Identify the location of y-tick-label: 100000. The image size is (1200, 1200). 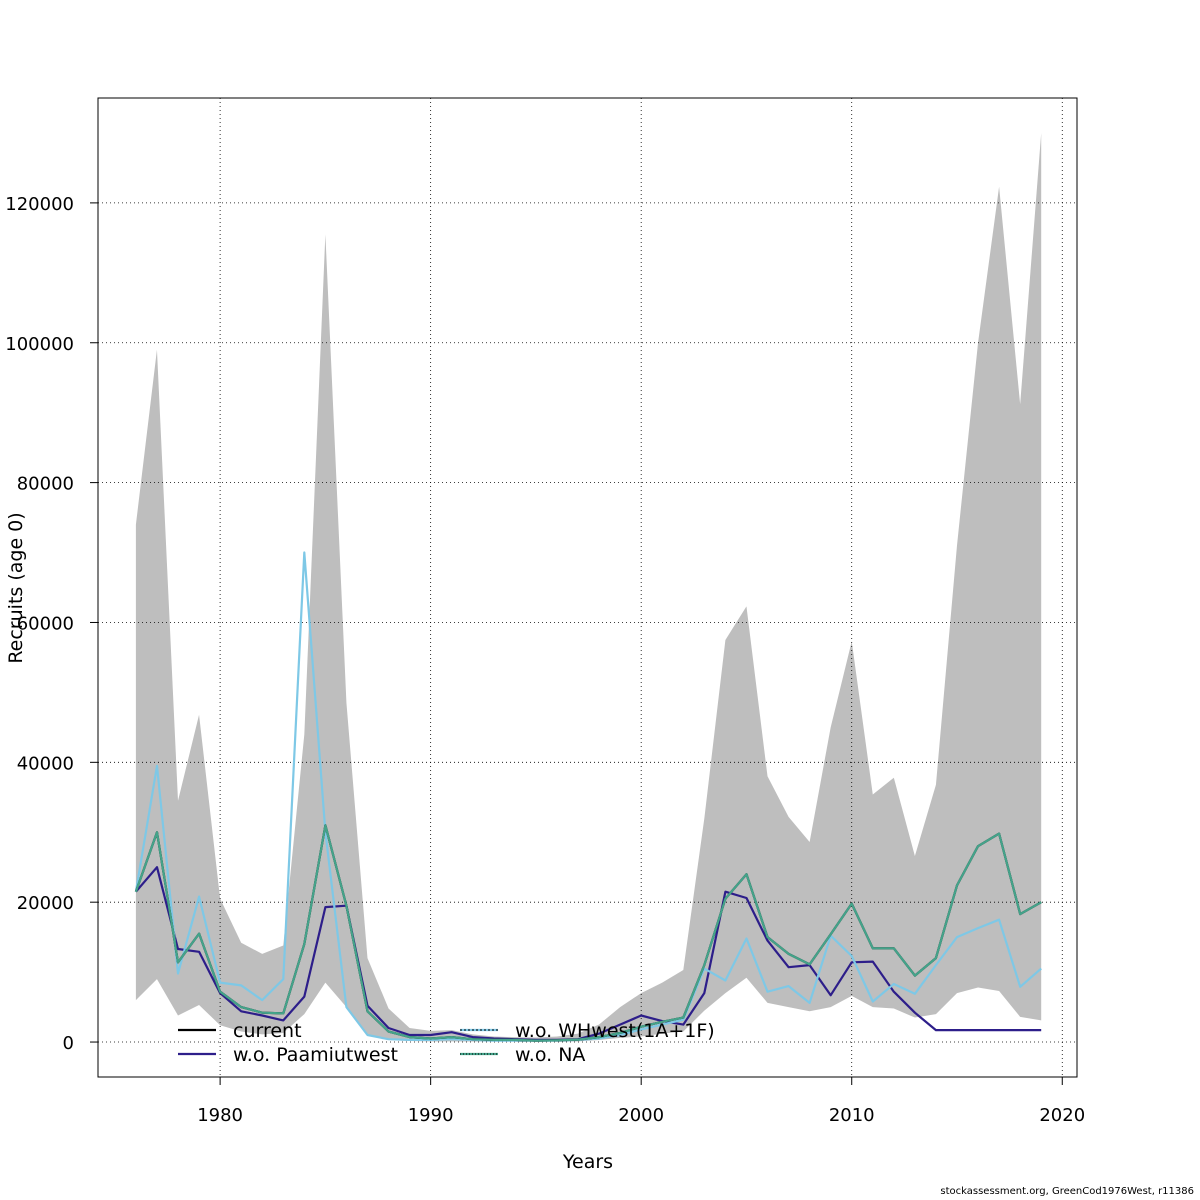
(39, 344).